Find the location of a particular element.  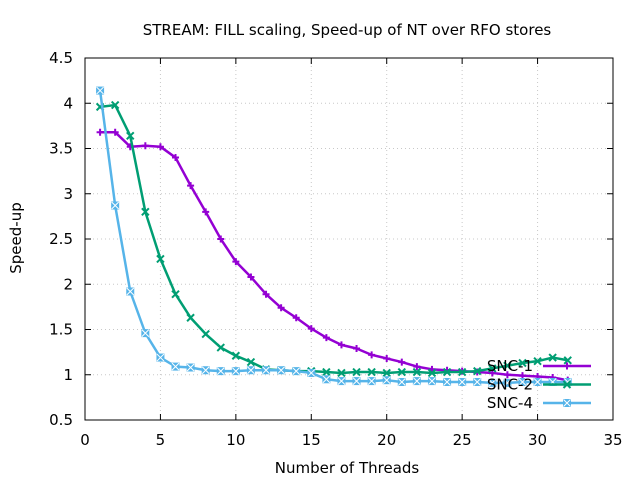

legend-label: SNC-2 is located at coordinates (510, 385).